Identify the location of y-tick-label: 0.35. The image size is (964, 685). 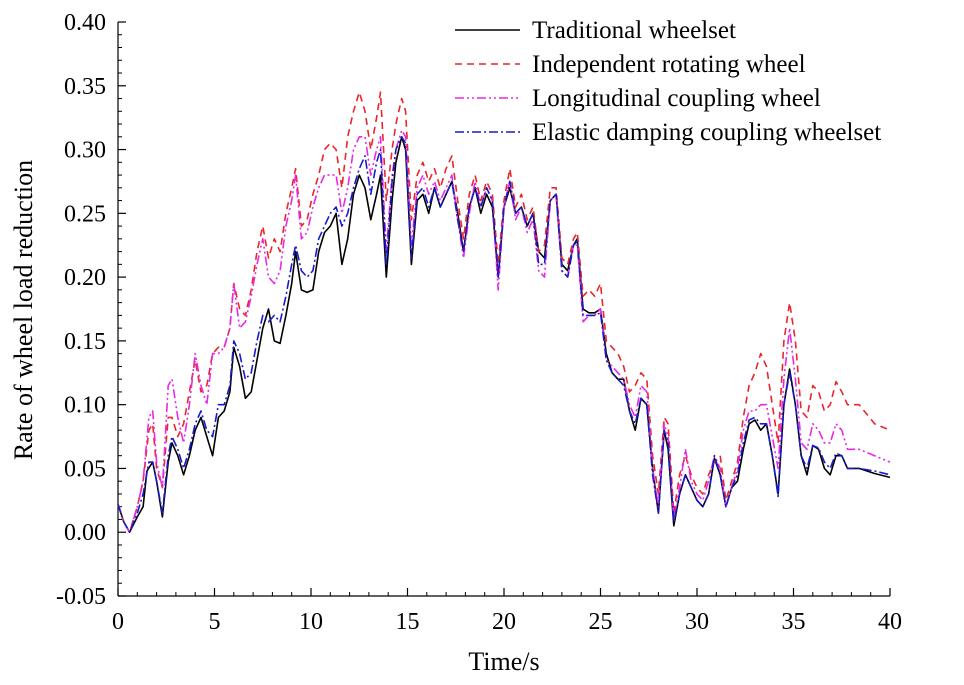
(85, 87).